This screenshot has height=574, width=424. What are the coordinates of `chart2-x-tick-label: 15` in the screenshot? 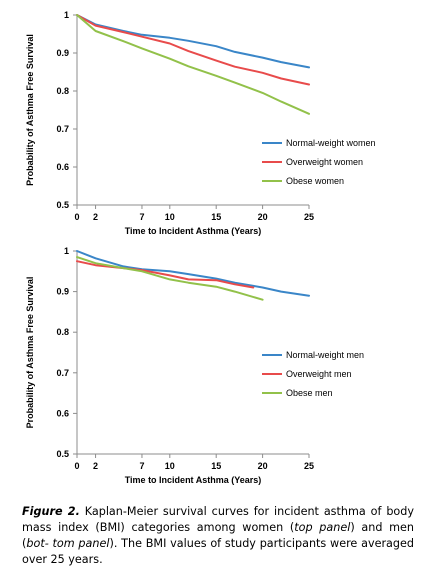 It's located at (216, 466).